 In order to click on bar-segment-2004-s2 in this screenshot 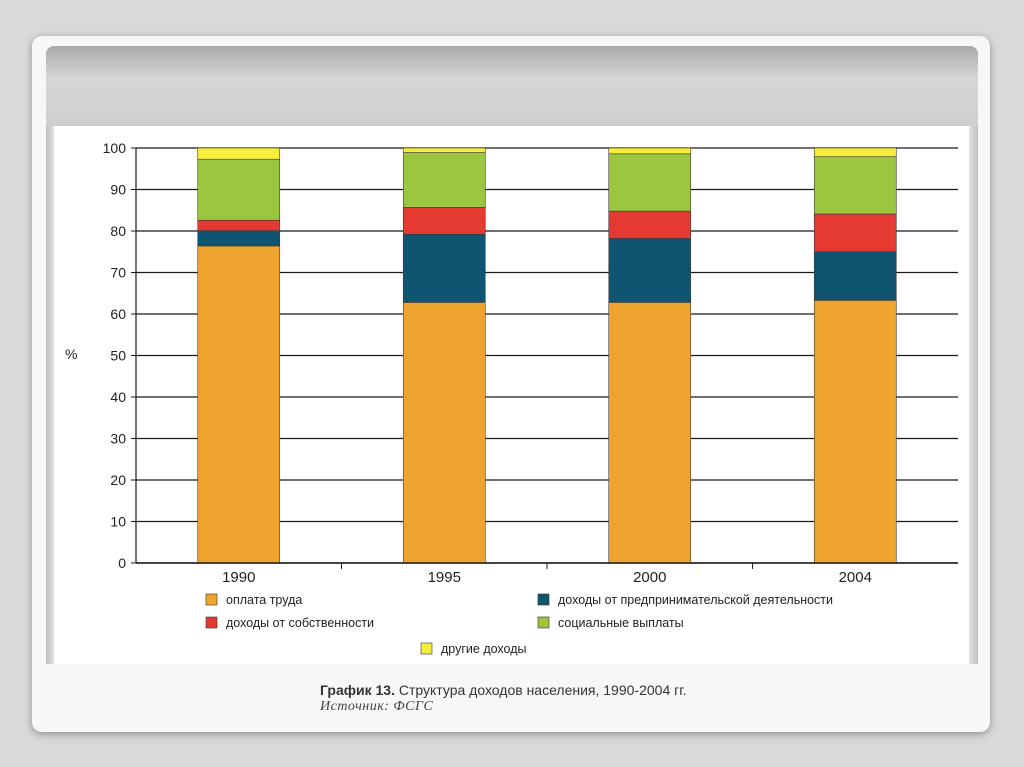, I will do `click(855, 233)`.